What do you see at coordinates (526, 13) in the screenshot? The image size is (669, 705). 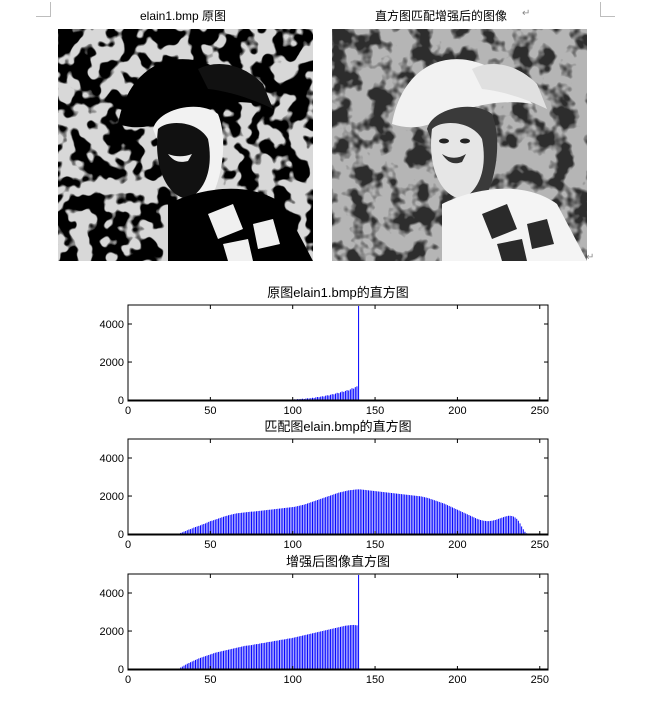 I see `paragraph-mark-top: ↵` at bounding box center [526, 13].